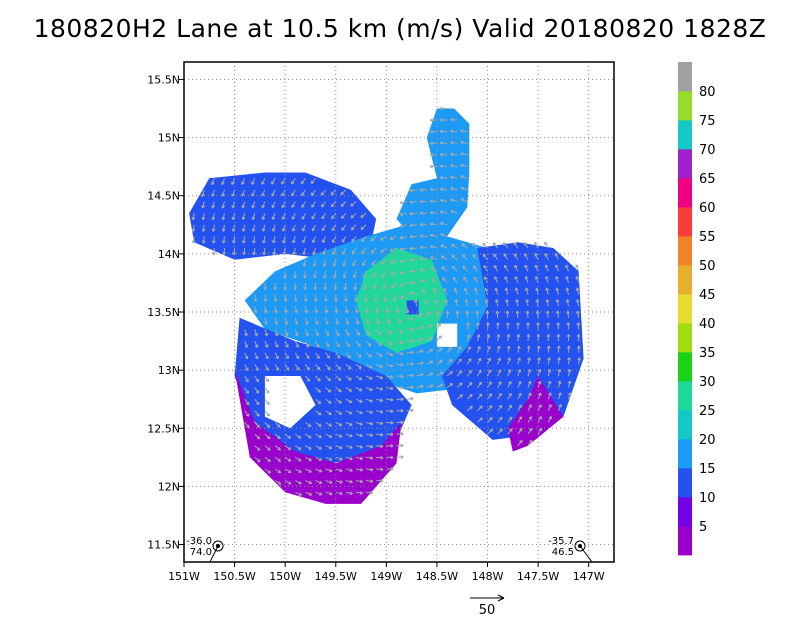 This screenshot has width=800, height=618. I want to click on colorbar-label: 60, so click(707, 208).